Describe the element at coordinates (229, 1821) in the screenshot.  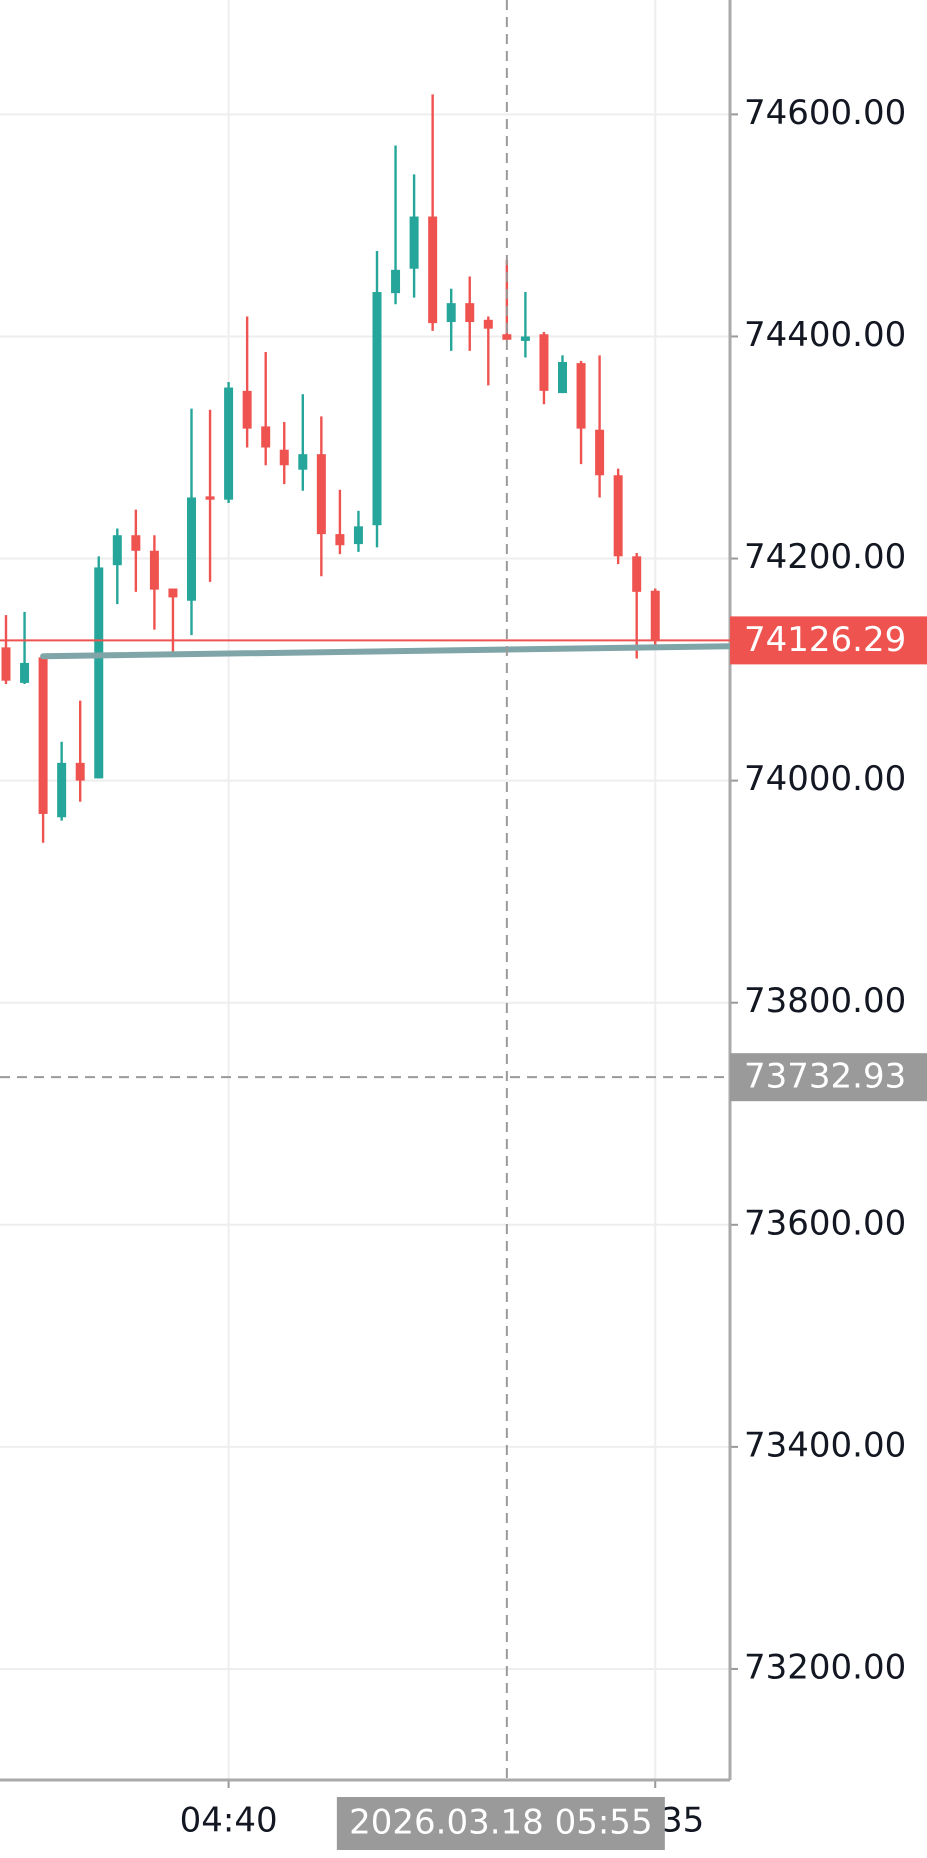
I see `x-tick-label: 04:40` at that location.